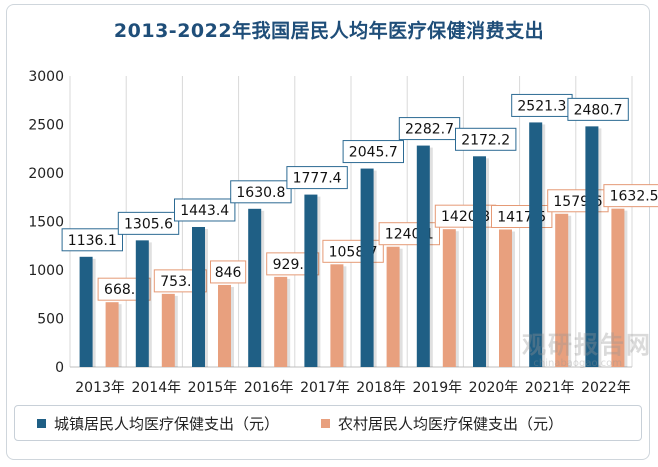  Describe the element at coordinates (329, 31) in the screenshot. I see `chart-title: 2013-2022年我国居民人均年医疗保健消费支出` at that location.